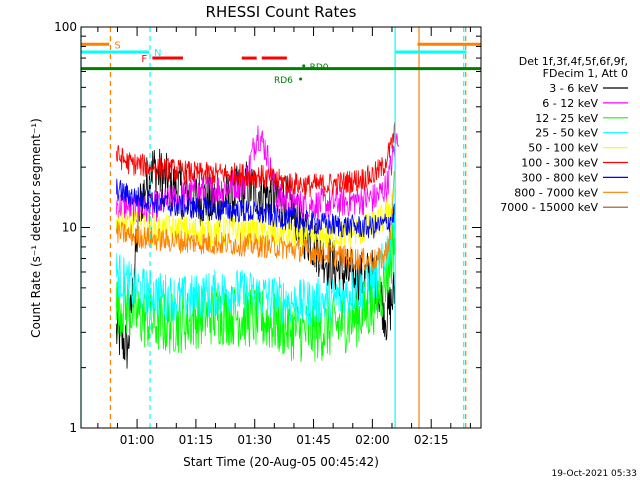 The width and height of the screenshot is (640, 480). I want to click on legend-header-line2: FDecim 1, Att 0, so click(585, 73).